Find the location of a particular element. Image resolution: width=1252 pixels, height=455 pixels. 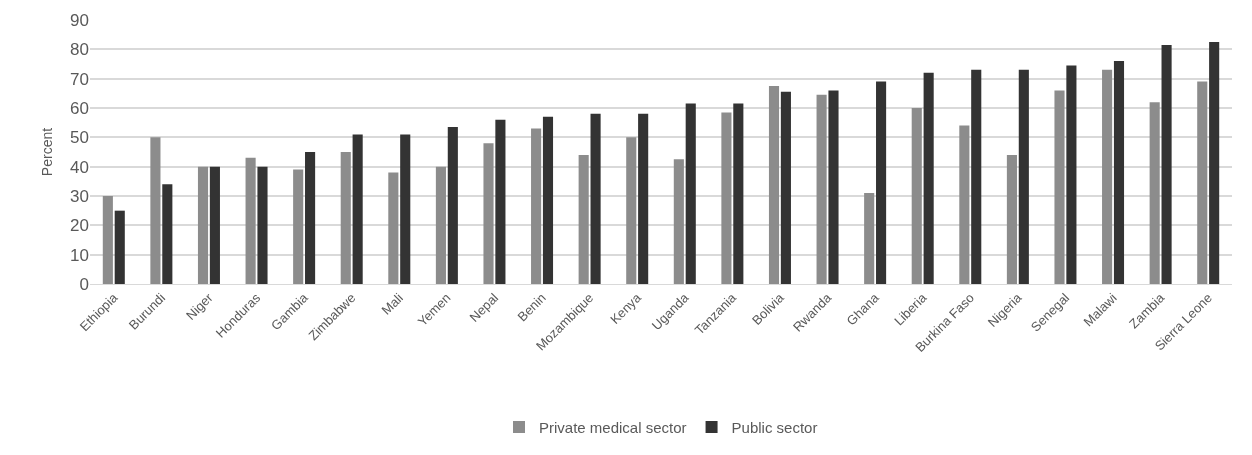

x-tick-label: Mali is located at coordinates (392, 304).